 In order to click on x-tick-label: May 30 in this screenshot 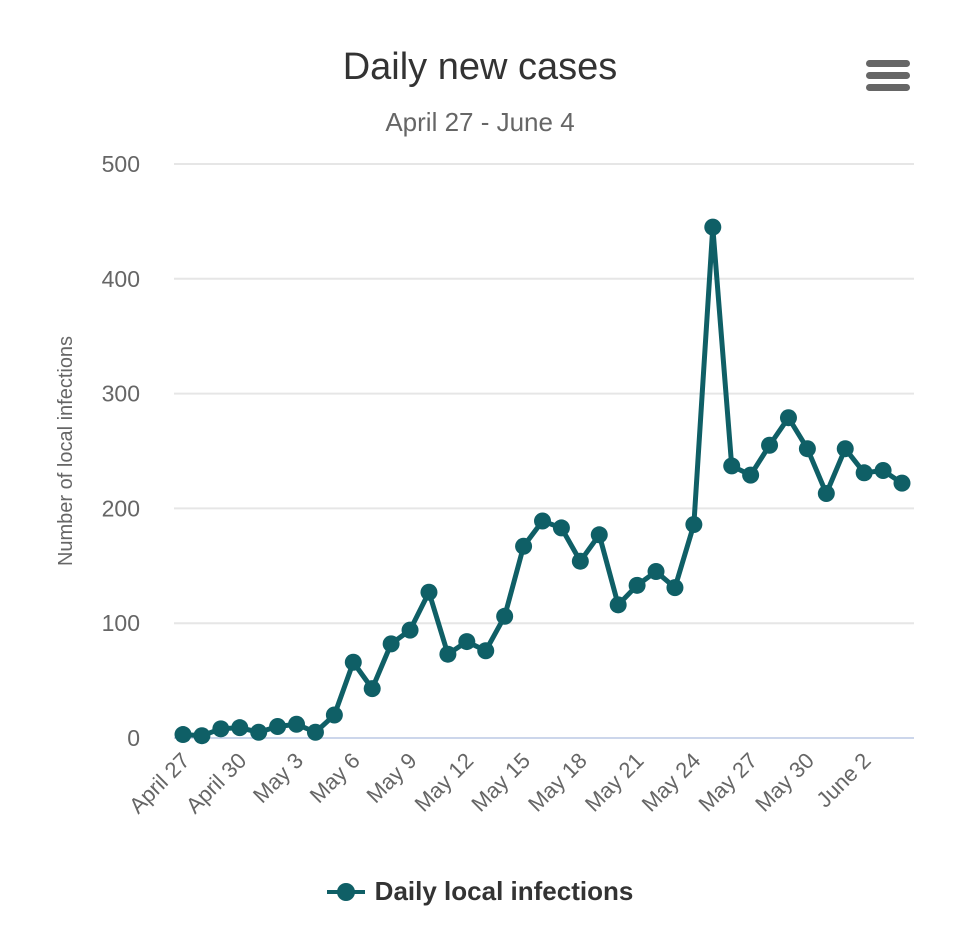, I will do `click(784, 782)`.